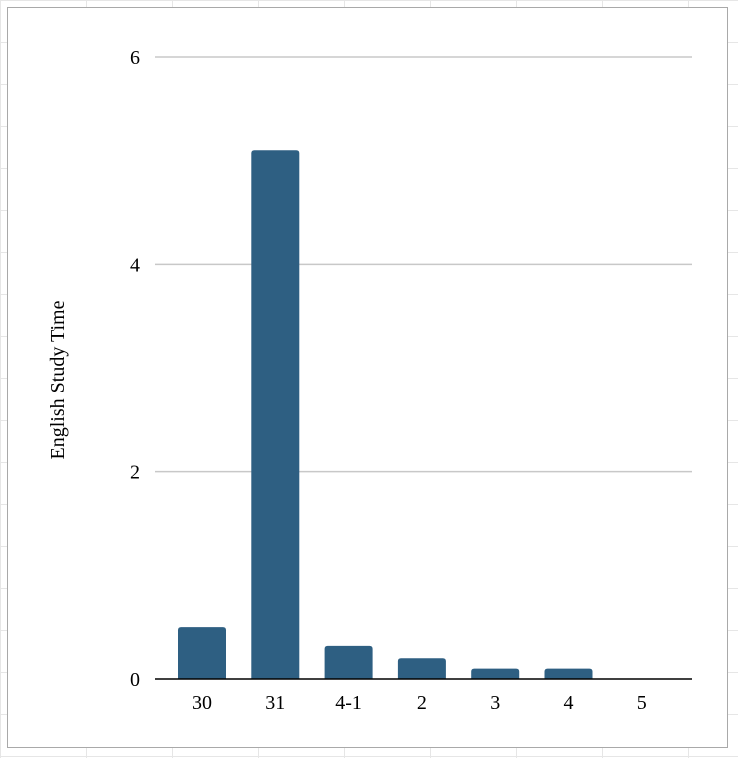 This screenshot has width=738, height=758. Describe the element at coordinates (135, 473) in the screenshot. I see `y-tick-label: 2` at that location.